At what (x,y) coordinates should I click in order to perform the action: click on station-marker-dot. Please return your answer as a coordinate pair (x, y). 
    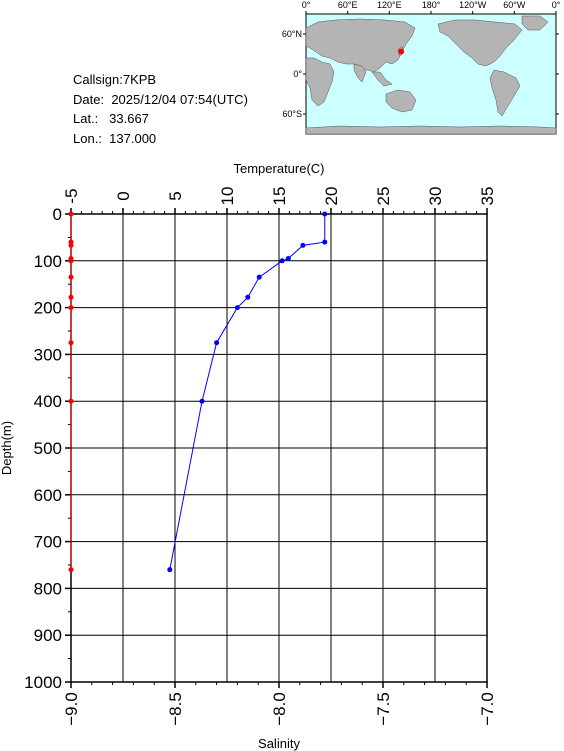
    Looking at the image, I should click on (401, 51).